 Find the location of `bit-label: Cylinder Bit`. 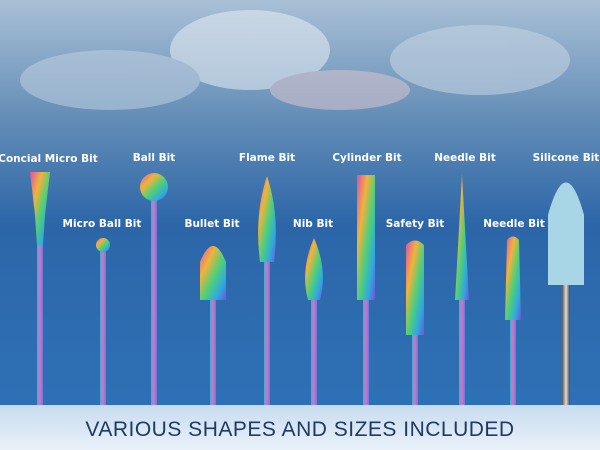

bit-label: Cylinder Bit is located at coordinates (366, 158).